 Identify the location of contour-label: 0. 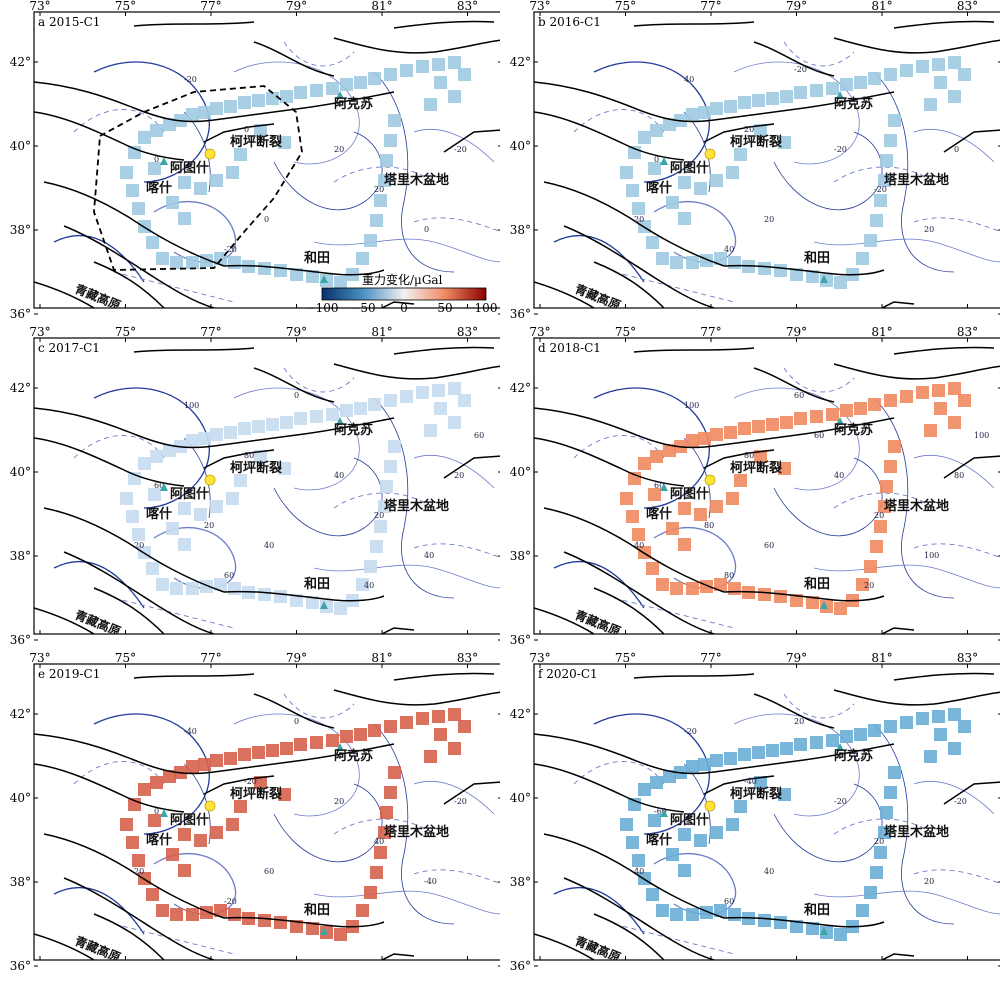
(656, 159).